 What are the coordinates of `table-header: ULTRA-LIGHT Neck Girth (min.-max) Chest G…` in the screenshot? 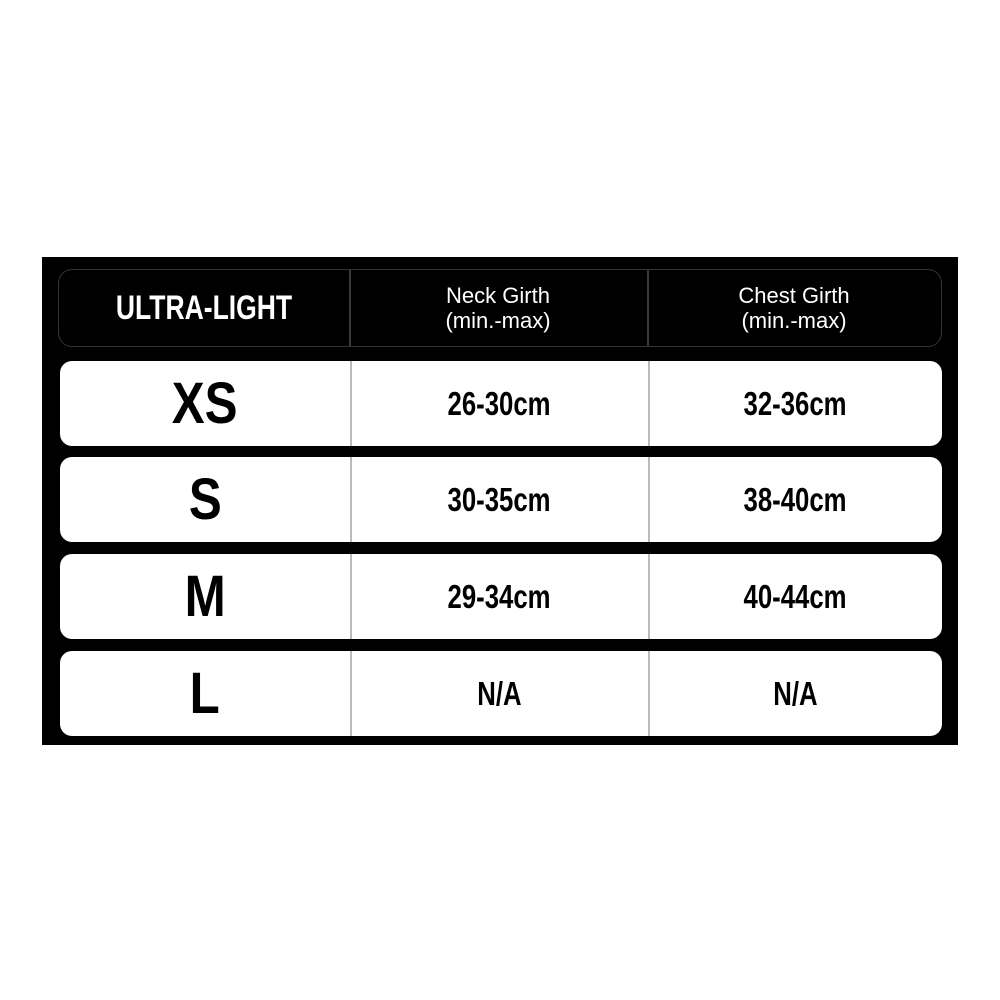 It's located at (500, 308).